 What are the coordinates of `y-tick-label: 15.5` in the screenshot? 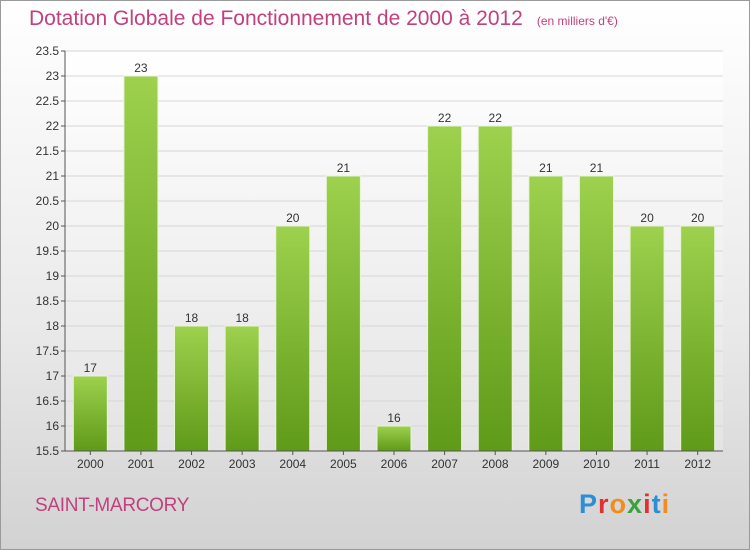 It's located at (48, 451).